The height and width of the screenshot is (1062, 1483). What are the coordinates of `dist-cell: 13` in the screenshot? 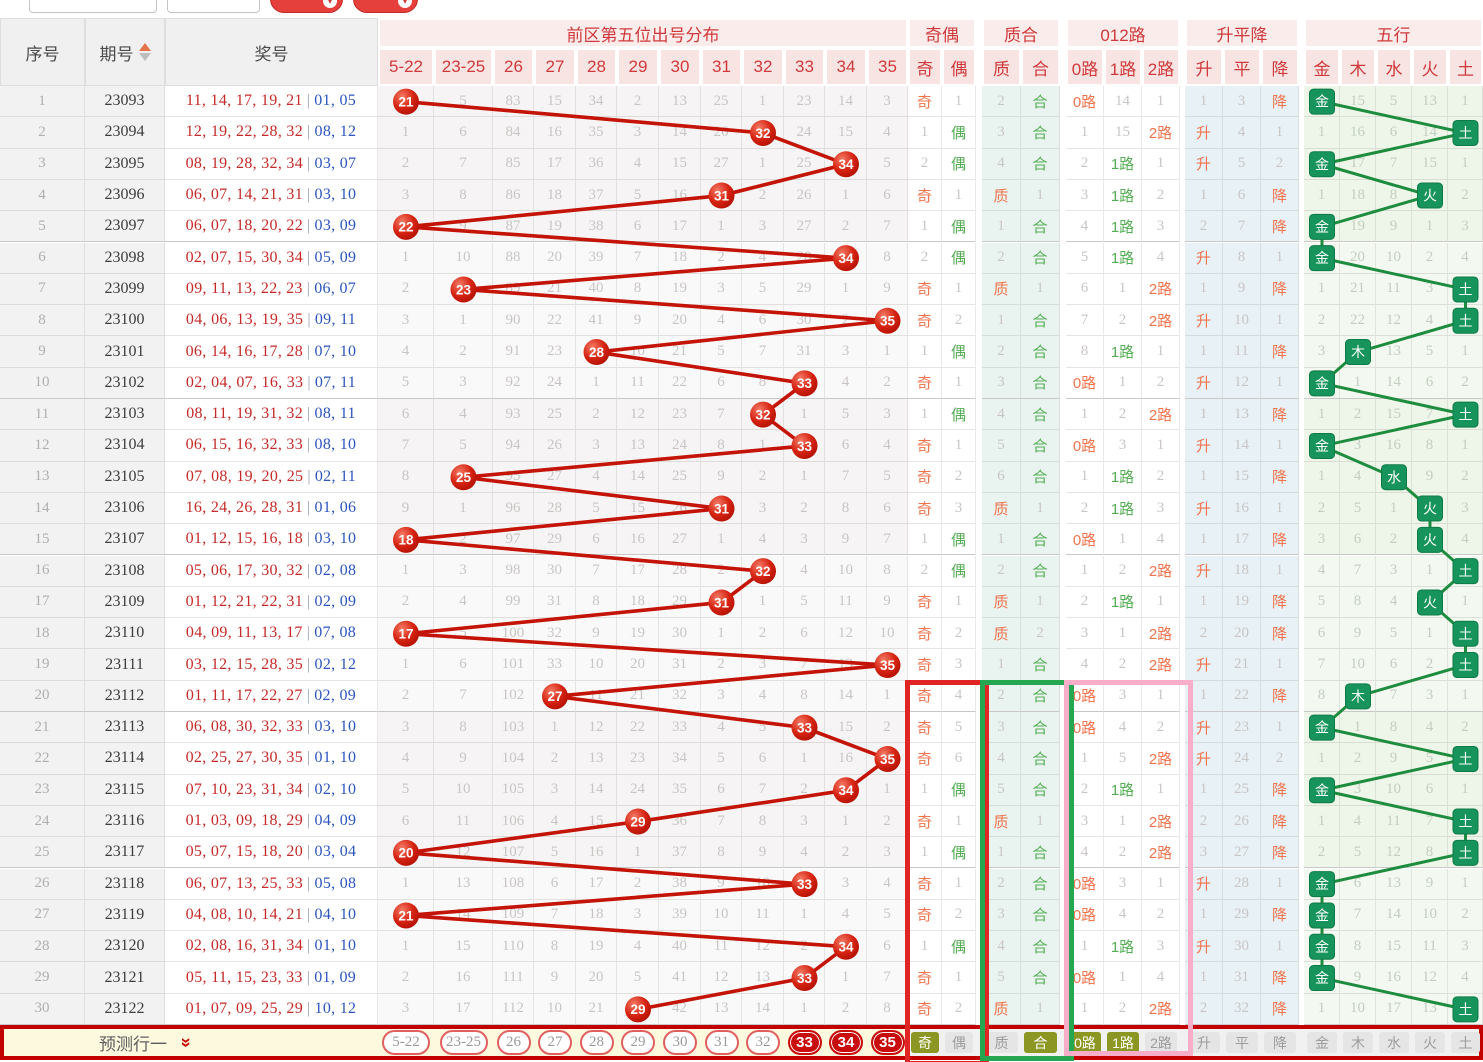 It's located at (680, 102).